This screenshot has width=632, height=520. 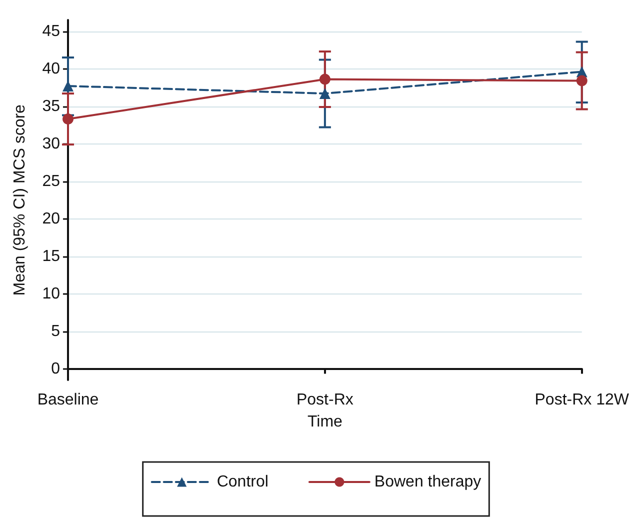 What do you see at coordinates (325, 422) in the screenshot?
I see `x-axis-title: Time` at bounding box center [325, 422].